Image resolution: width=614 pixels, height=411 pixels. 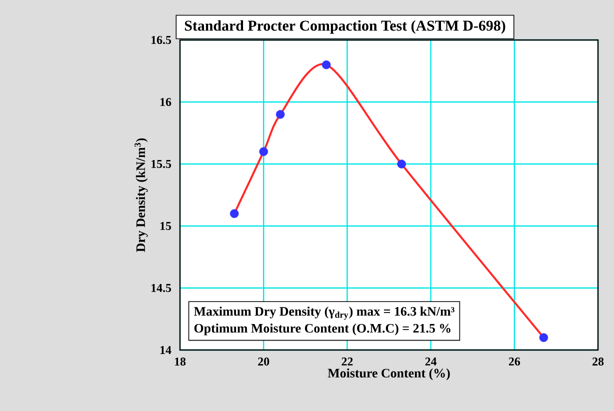 I want to click on y-tick-label: 14, so click(x=166, y=350).